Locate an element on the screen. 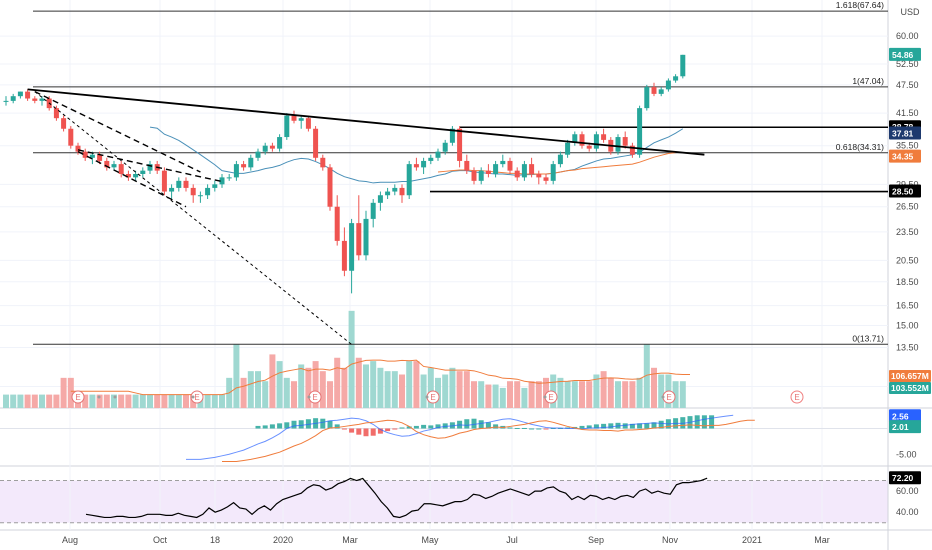 This screenshot has width=932, height=550. earnings-marker is located at coordinates (797, 397).